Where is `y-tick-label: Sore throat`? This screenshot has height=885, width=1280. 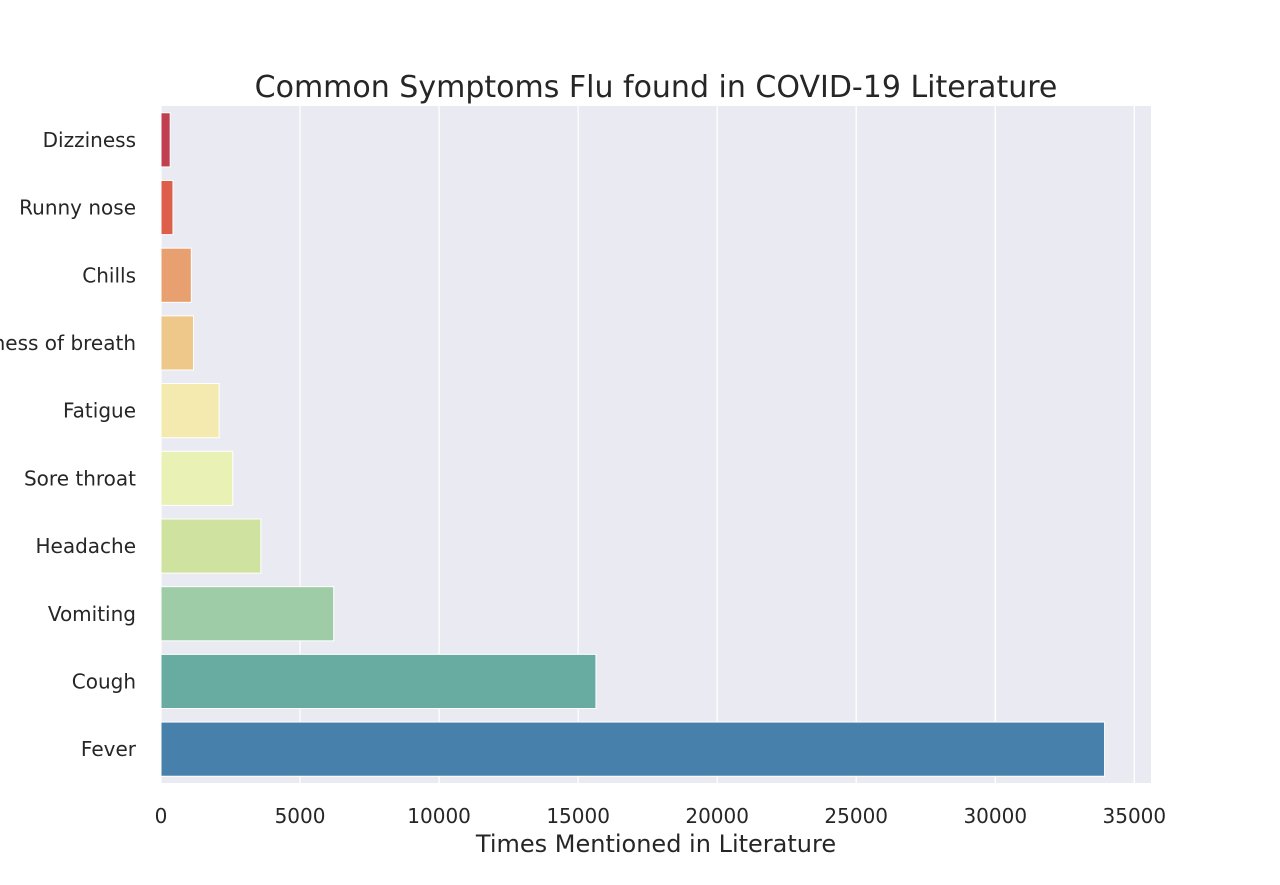 y-tick-label: Sore throat is located at coordinates (80, 478).